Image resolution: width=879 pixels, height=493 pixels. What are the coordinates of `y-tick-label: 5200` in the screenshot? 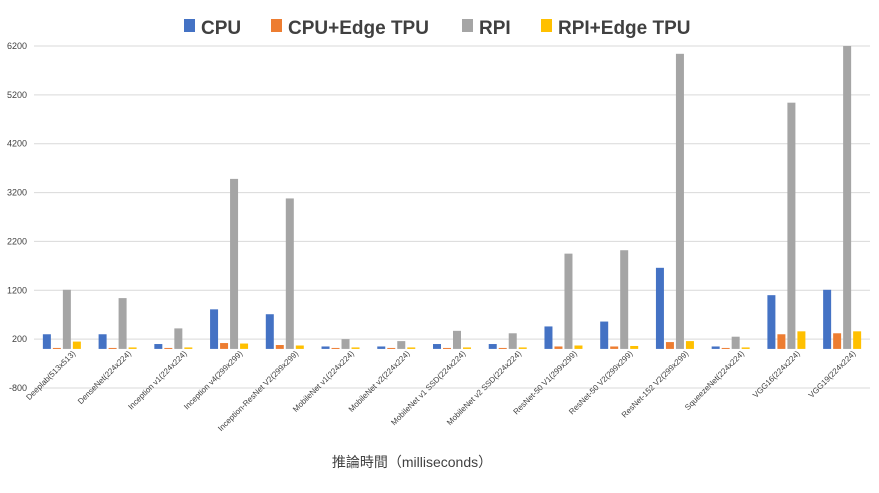 It's located at (17, 95).